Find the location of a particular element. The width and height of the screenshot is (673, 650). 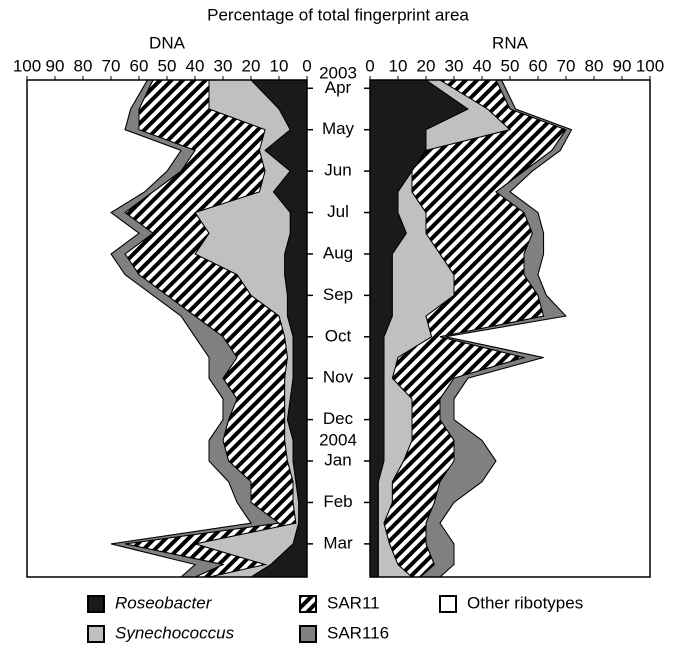

y-tick-label: Jan is located at coordinates (337, 460).